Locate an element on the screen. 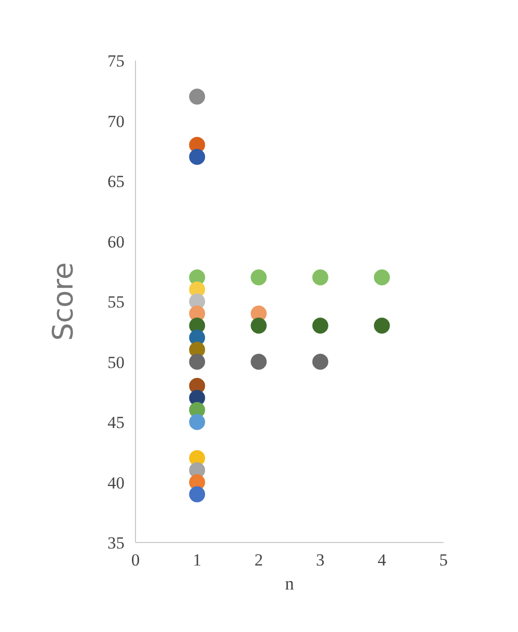 The width and height of the screenshot is (518, 632). x-tick-label: 3 is located at coordinates (320, 560).